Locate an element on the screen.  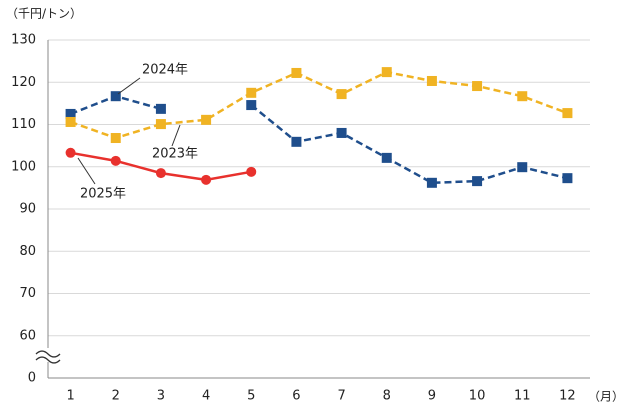
y-tick-label: 130 is located at coordinates (23, 40).